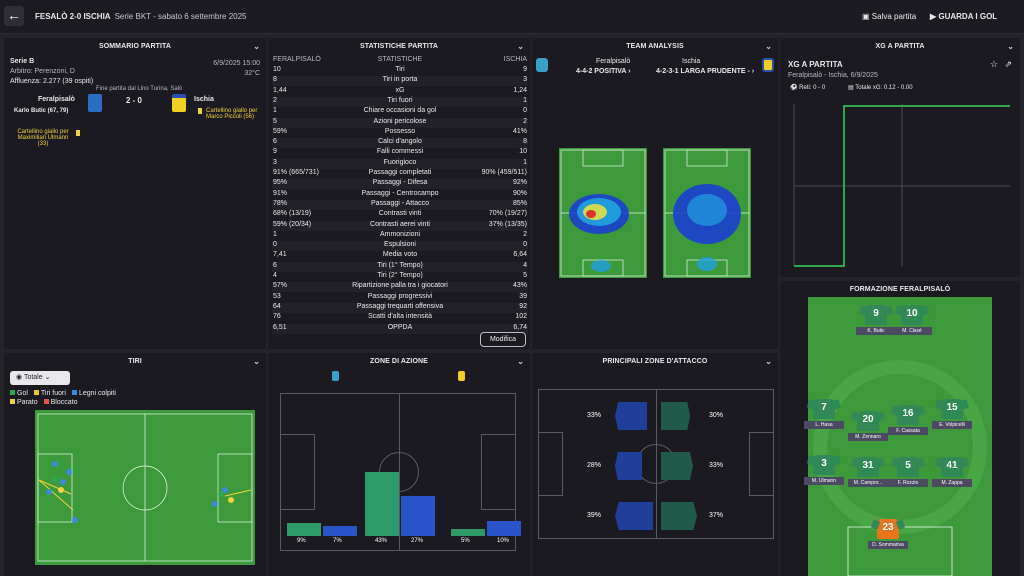 This screenshot has height=576, width=1024. I want to click on away-heatmap, so click(707, 213).